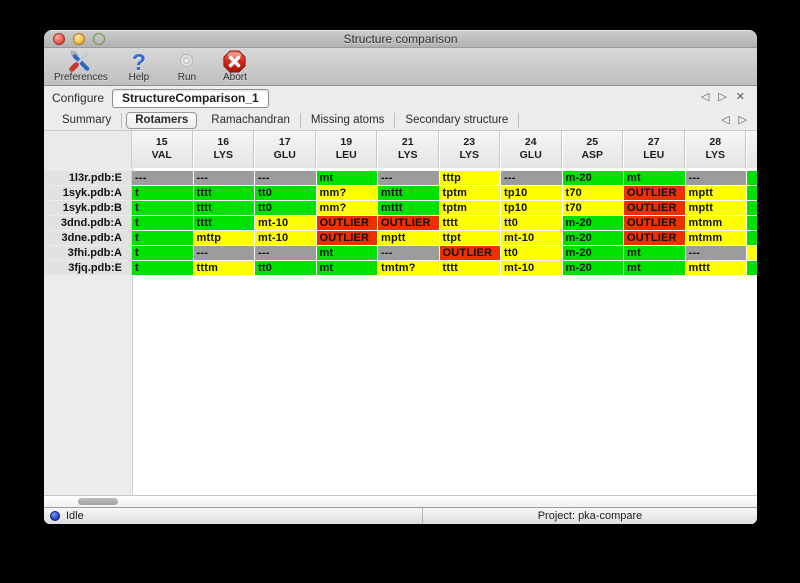  What do you see at coordinates (705, 97) in the screenshot?
I see `prev-config-button: ◁` at bounding box center [705, 97].